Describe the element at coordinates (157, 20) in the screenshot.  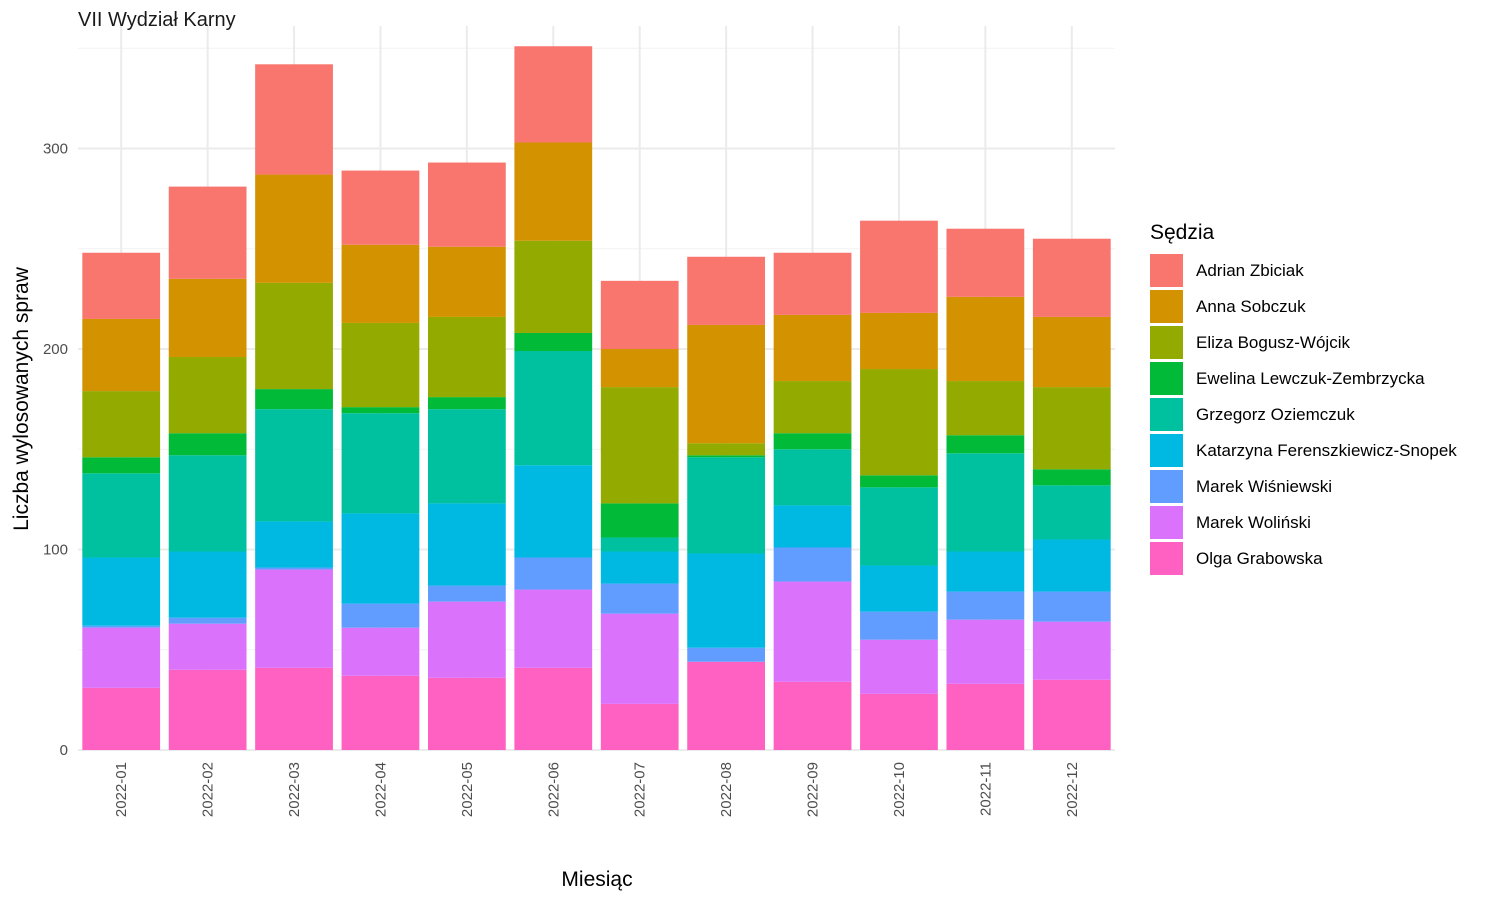
I see `chart-title: VII Wydział Karny` at that location.